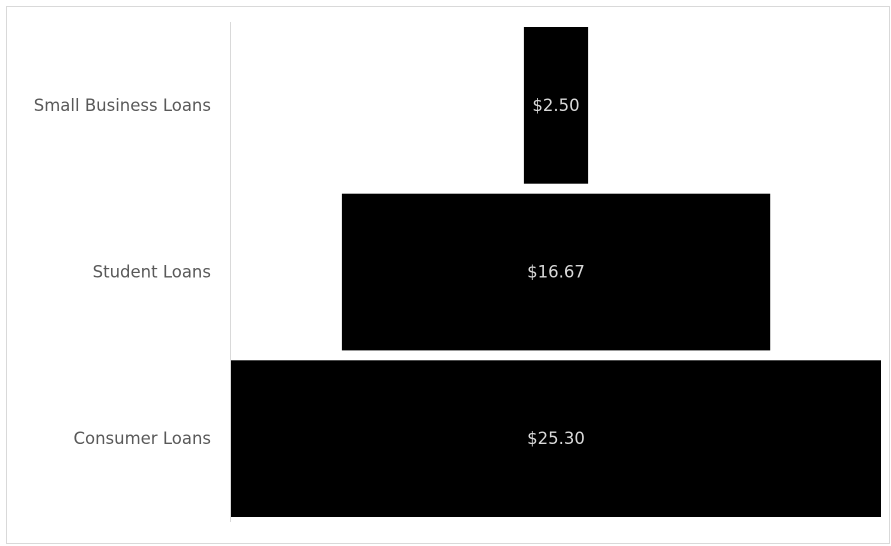 This screenshot has height=546, width=891. What do you see at coordinates (122, 105) in the screenshot?
I see `category-label-small-business-loans: Small Business Loans` at bounding box center [122, 105].